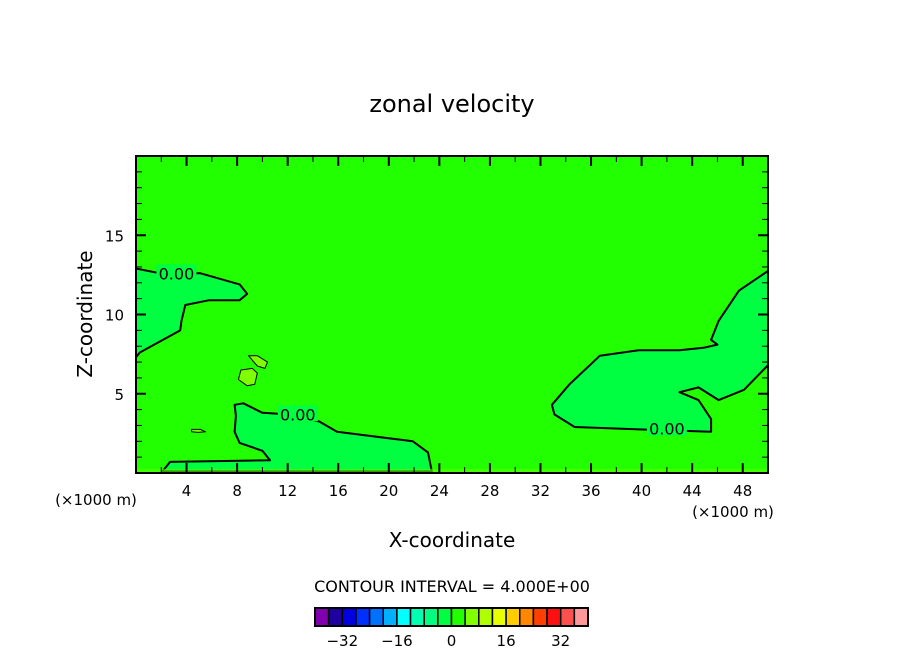 Image resolution: width=904 pixels, height=654 pixels. I want to click on y-tick-label: 15, so click(114, 236).